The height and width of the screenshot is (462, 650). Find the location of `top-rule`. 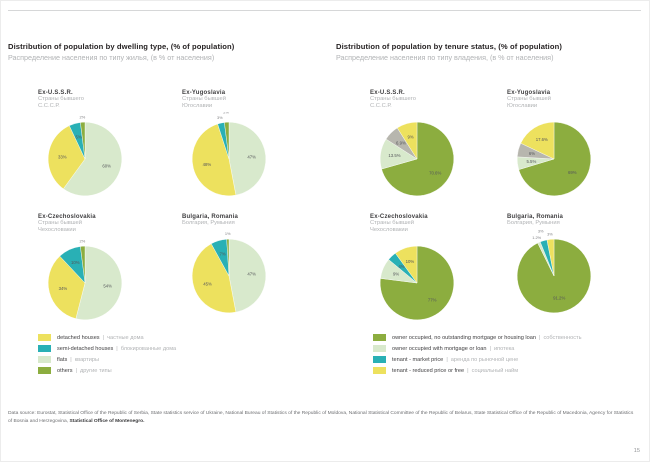

top-rule is located at coordinates (324, 10).